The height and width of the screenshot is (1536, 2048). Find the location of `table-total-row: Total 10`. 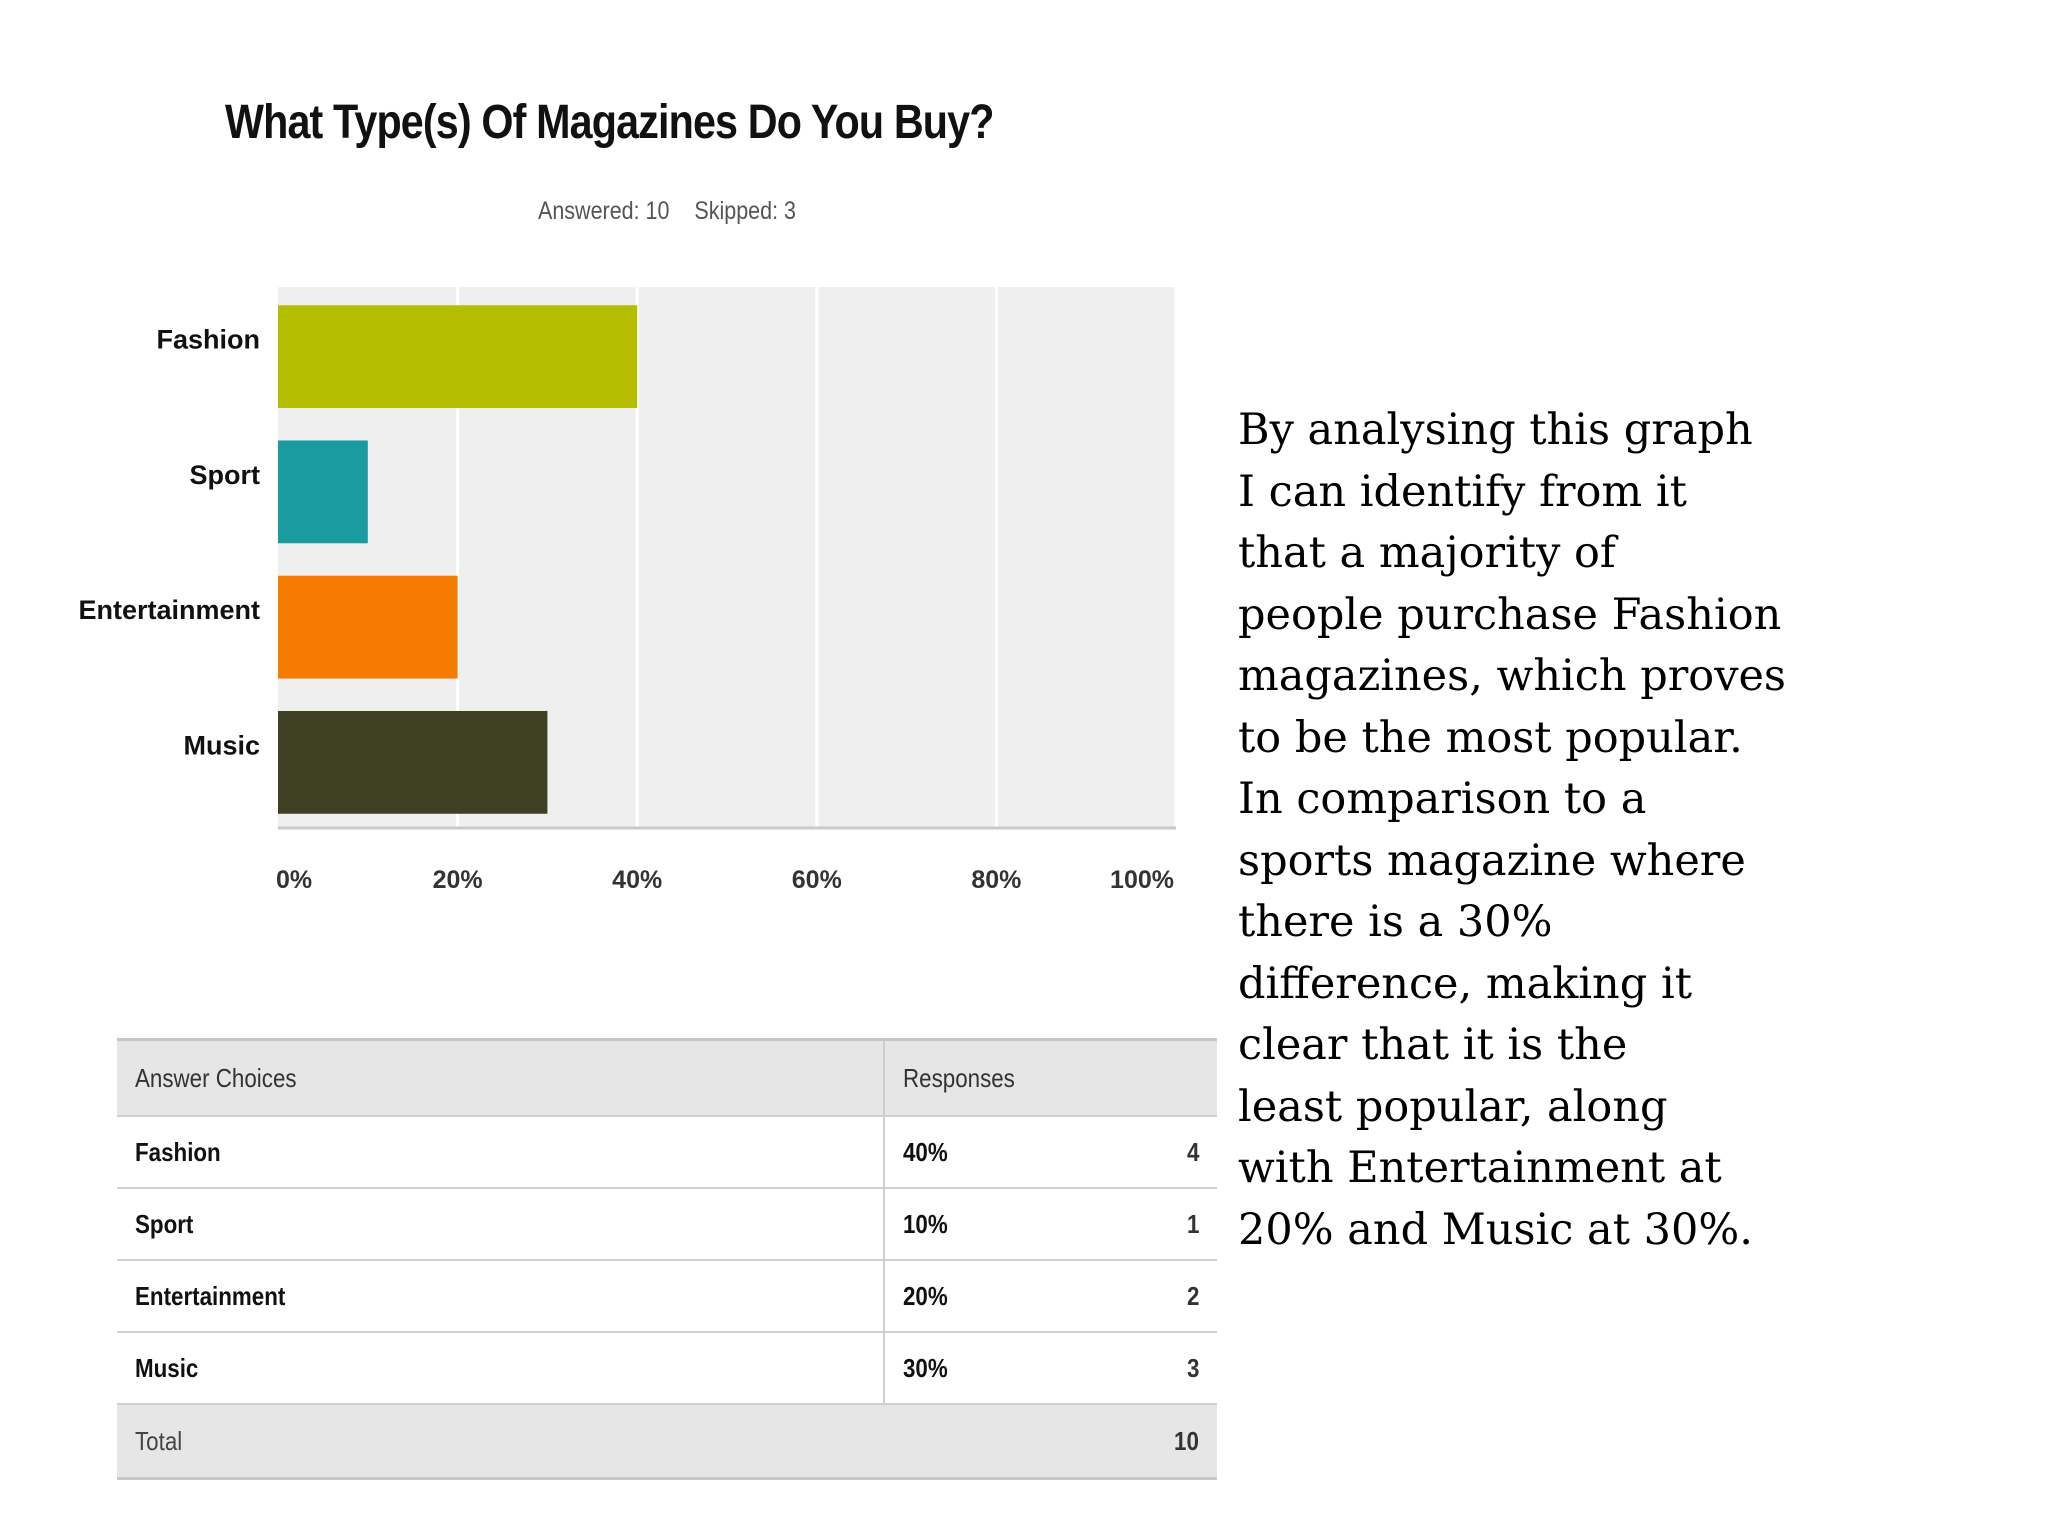

table-total-row: Total 10 is located at coordinates (667, 1442).